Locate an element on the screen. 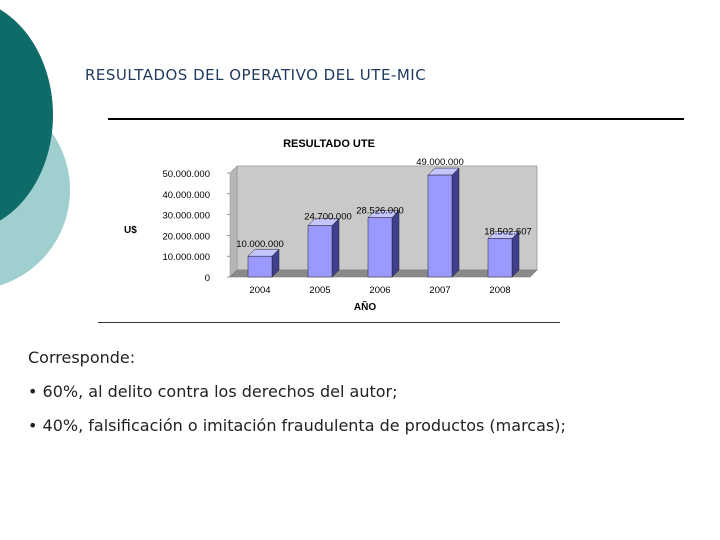  data-label: 10.000.000 is located at coordinates (260, 244).